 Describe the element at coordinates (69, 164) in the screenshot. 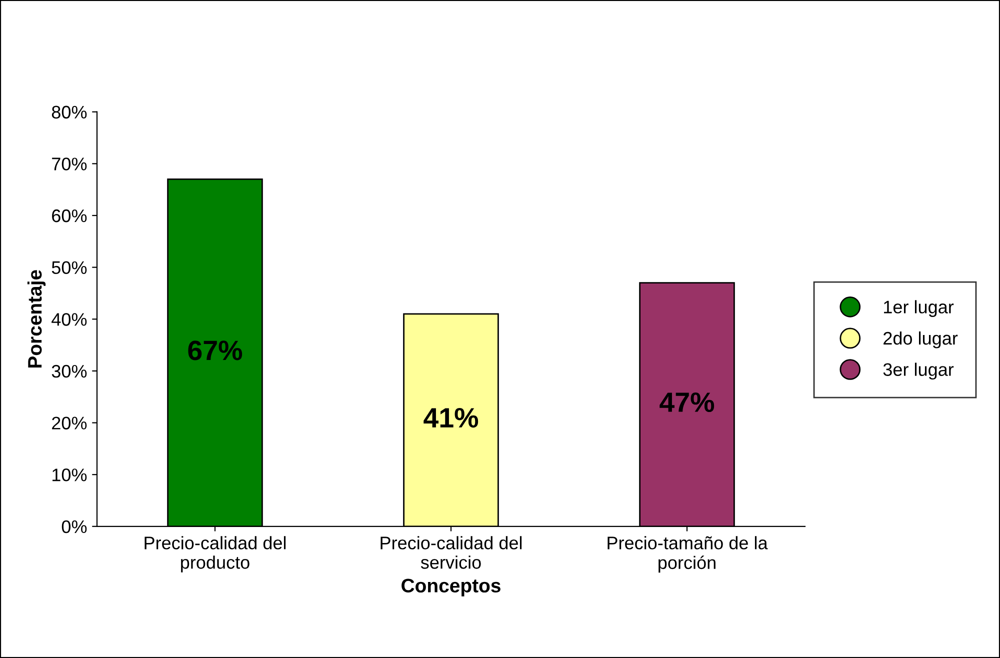

I see `y-tick-label: 70%` at that location.